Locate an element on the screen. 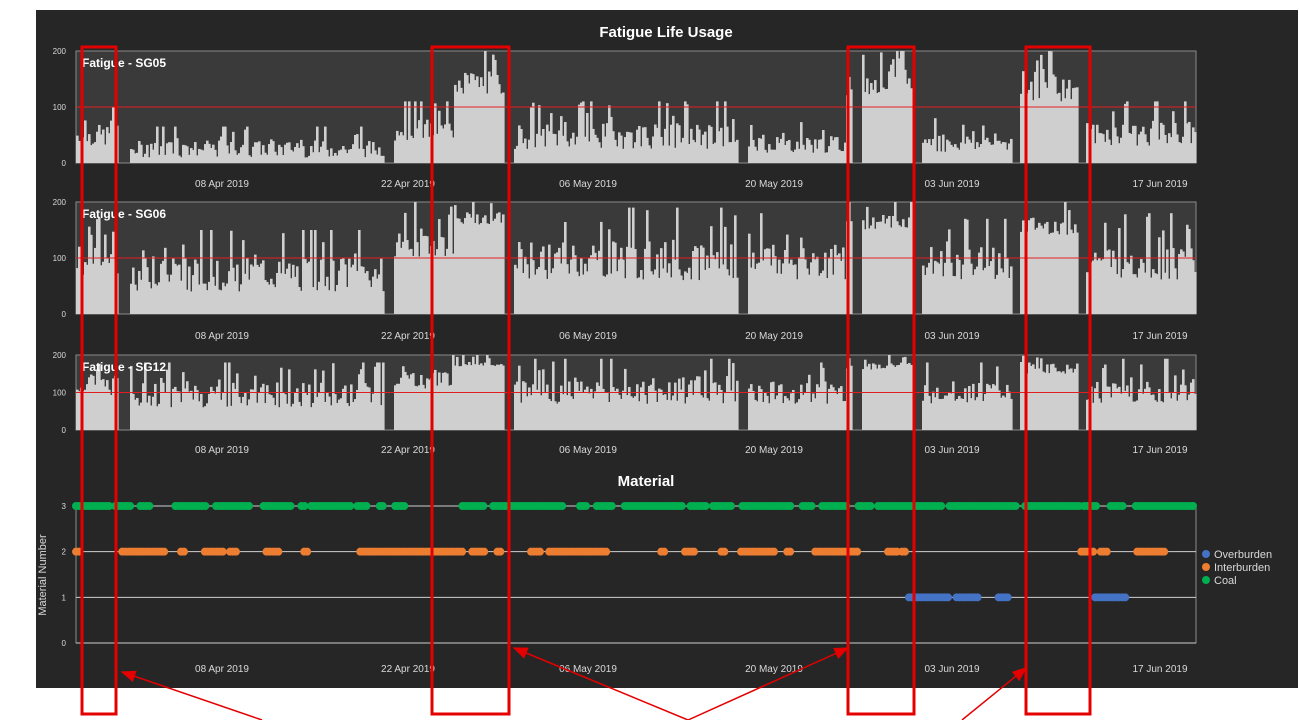  legend-label: Interburden is located at coordinates (1242, 568).